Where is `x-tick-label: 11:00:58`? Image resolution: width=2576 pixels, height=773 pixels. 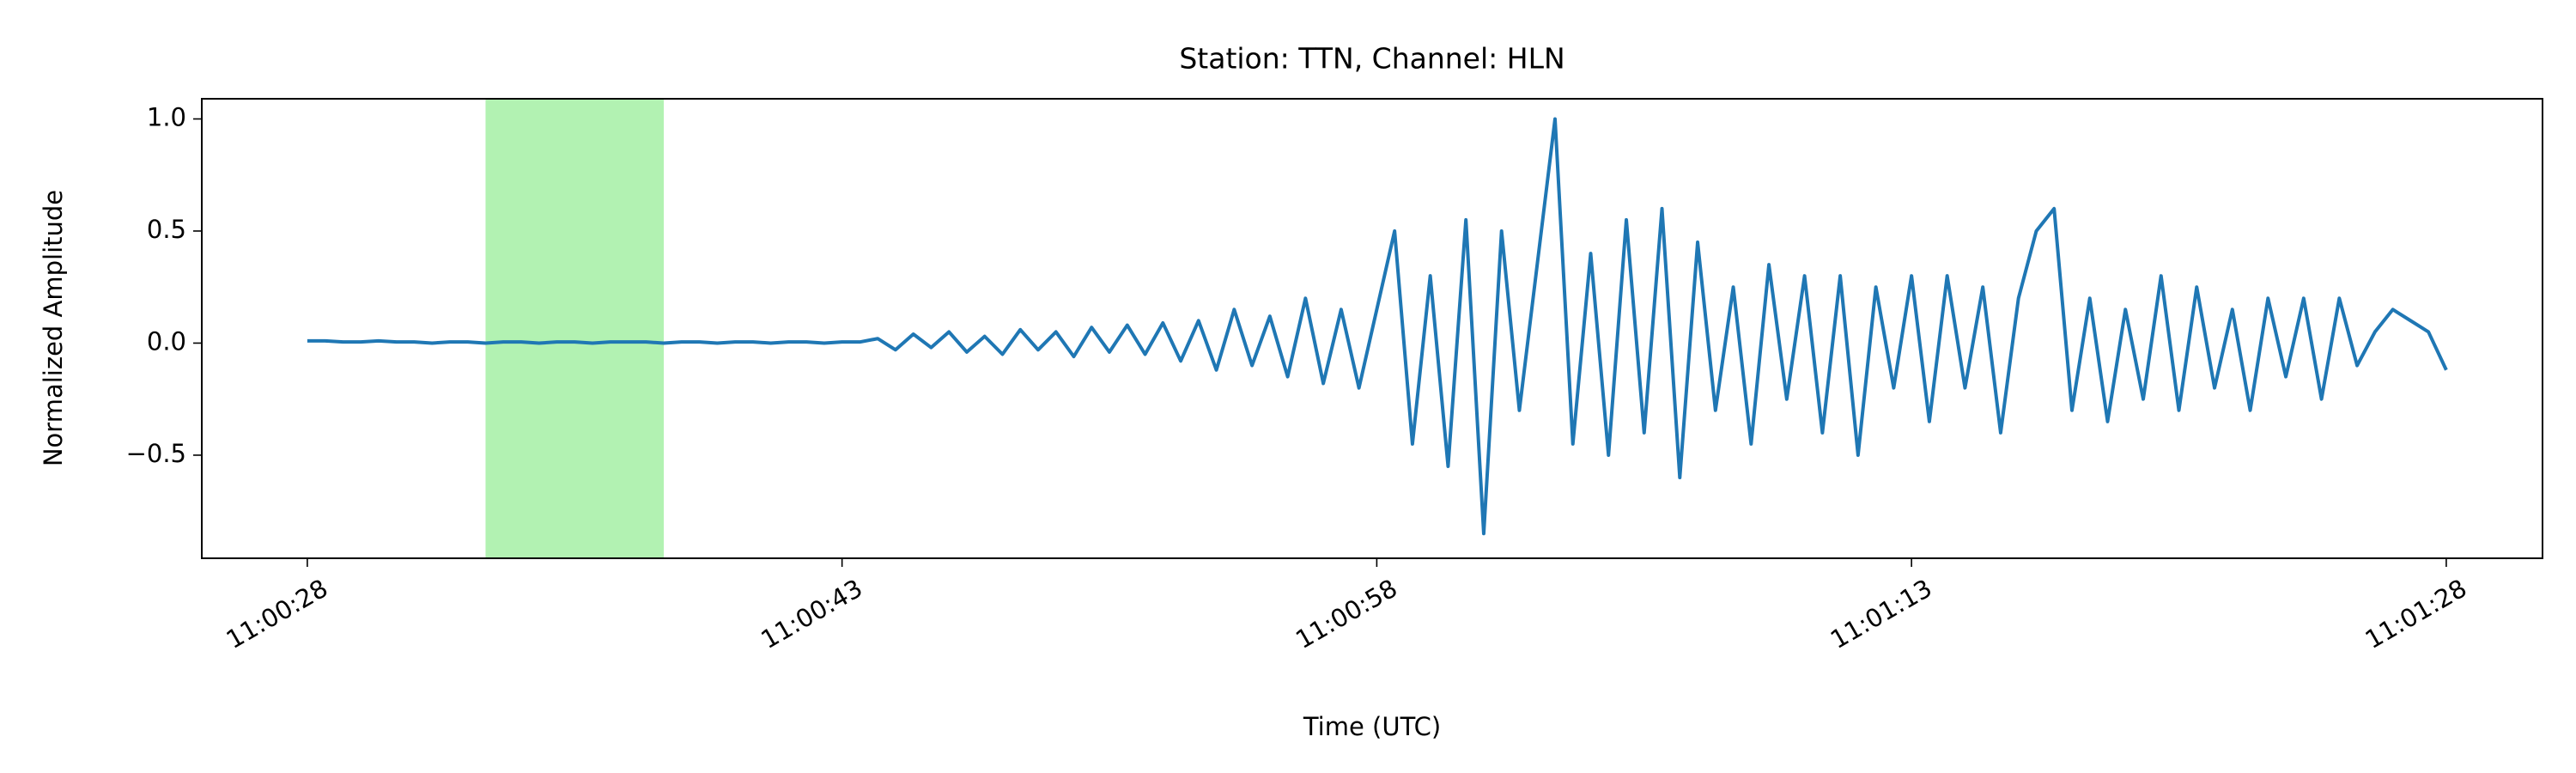
x-tick-label: 11:00:58 is located at coordinates (1346, 614).